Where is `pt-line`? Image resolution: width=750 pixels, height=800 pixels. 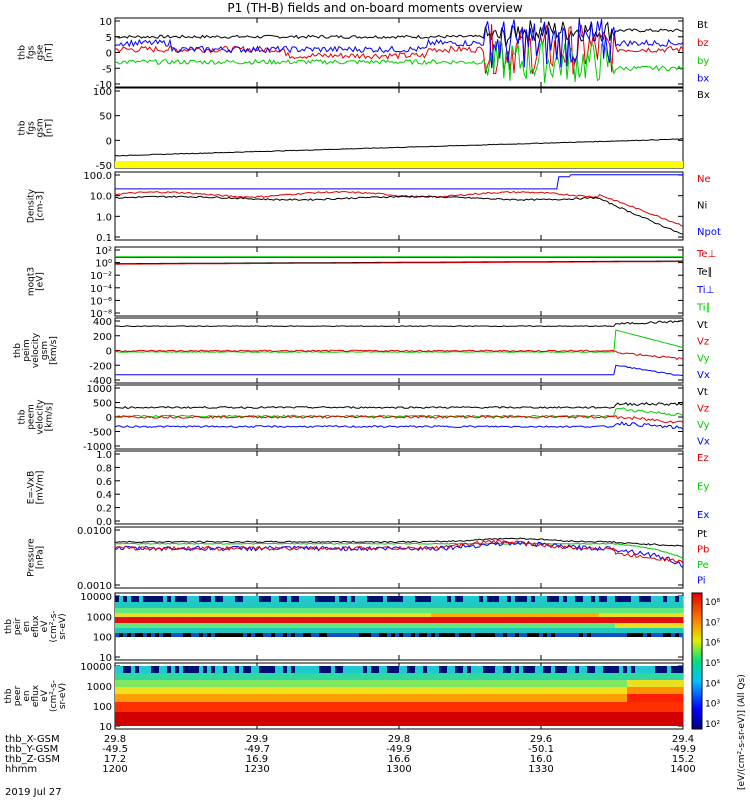
pt-line is located at coordinates (399, 542).